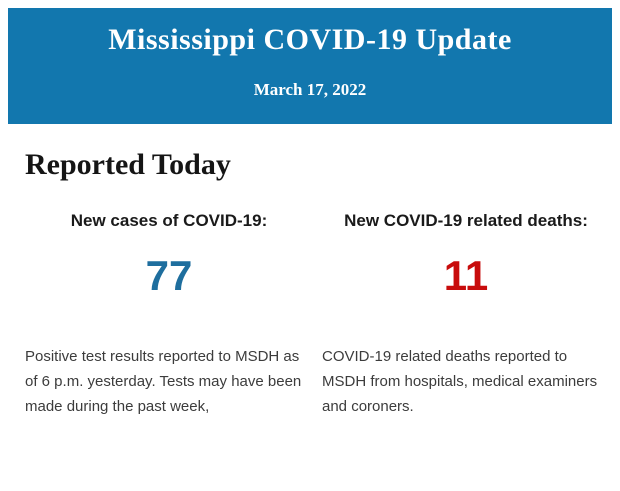  What do you see at coordinates (466, 275) in the screenshot?
I see `new-deaths-value: 11` at bounding box center [466, 275].